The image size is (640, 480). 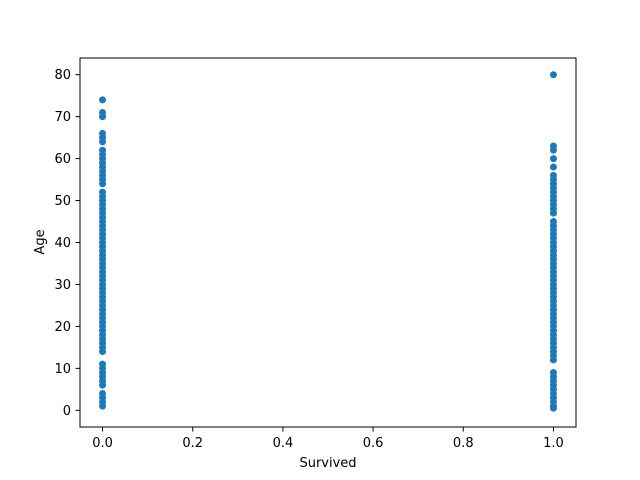 What do you see at coordinates (62, 117) in the screenshot?
I see `y-tick-label: 70` at bounding box center [62, 117].